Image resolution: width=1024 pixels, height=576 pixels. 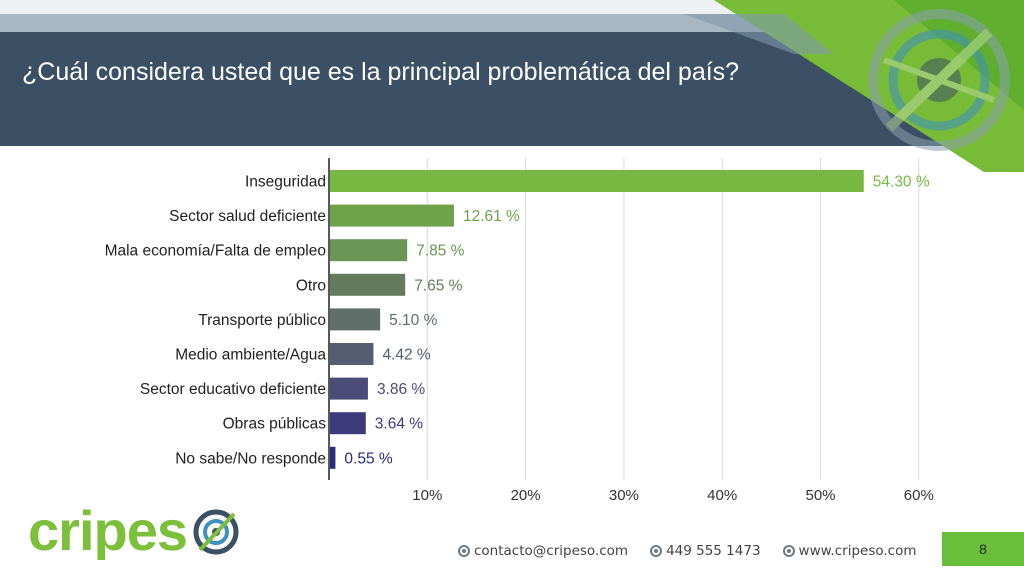 What do you see at coordinates (854, 86) in the screenshot?
I see `corner-decoration` at bounding box center [854, 86].